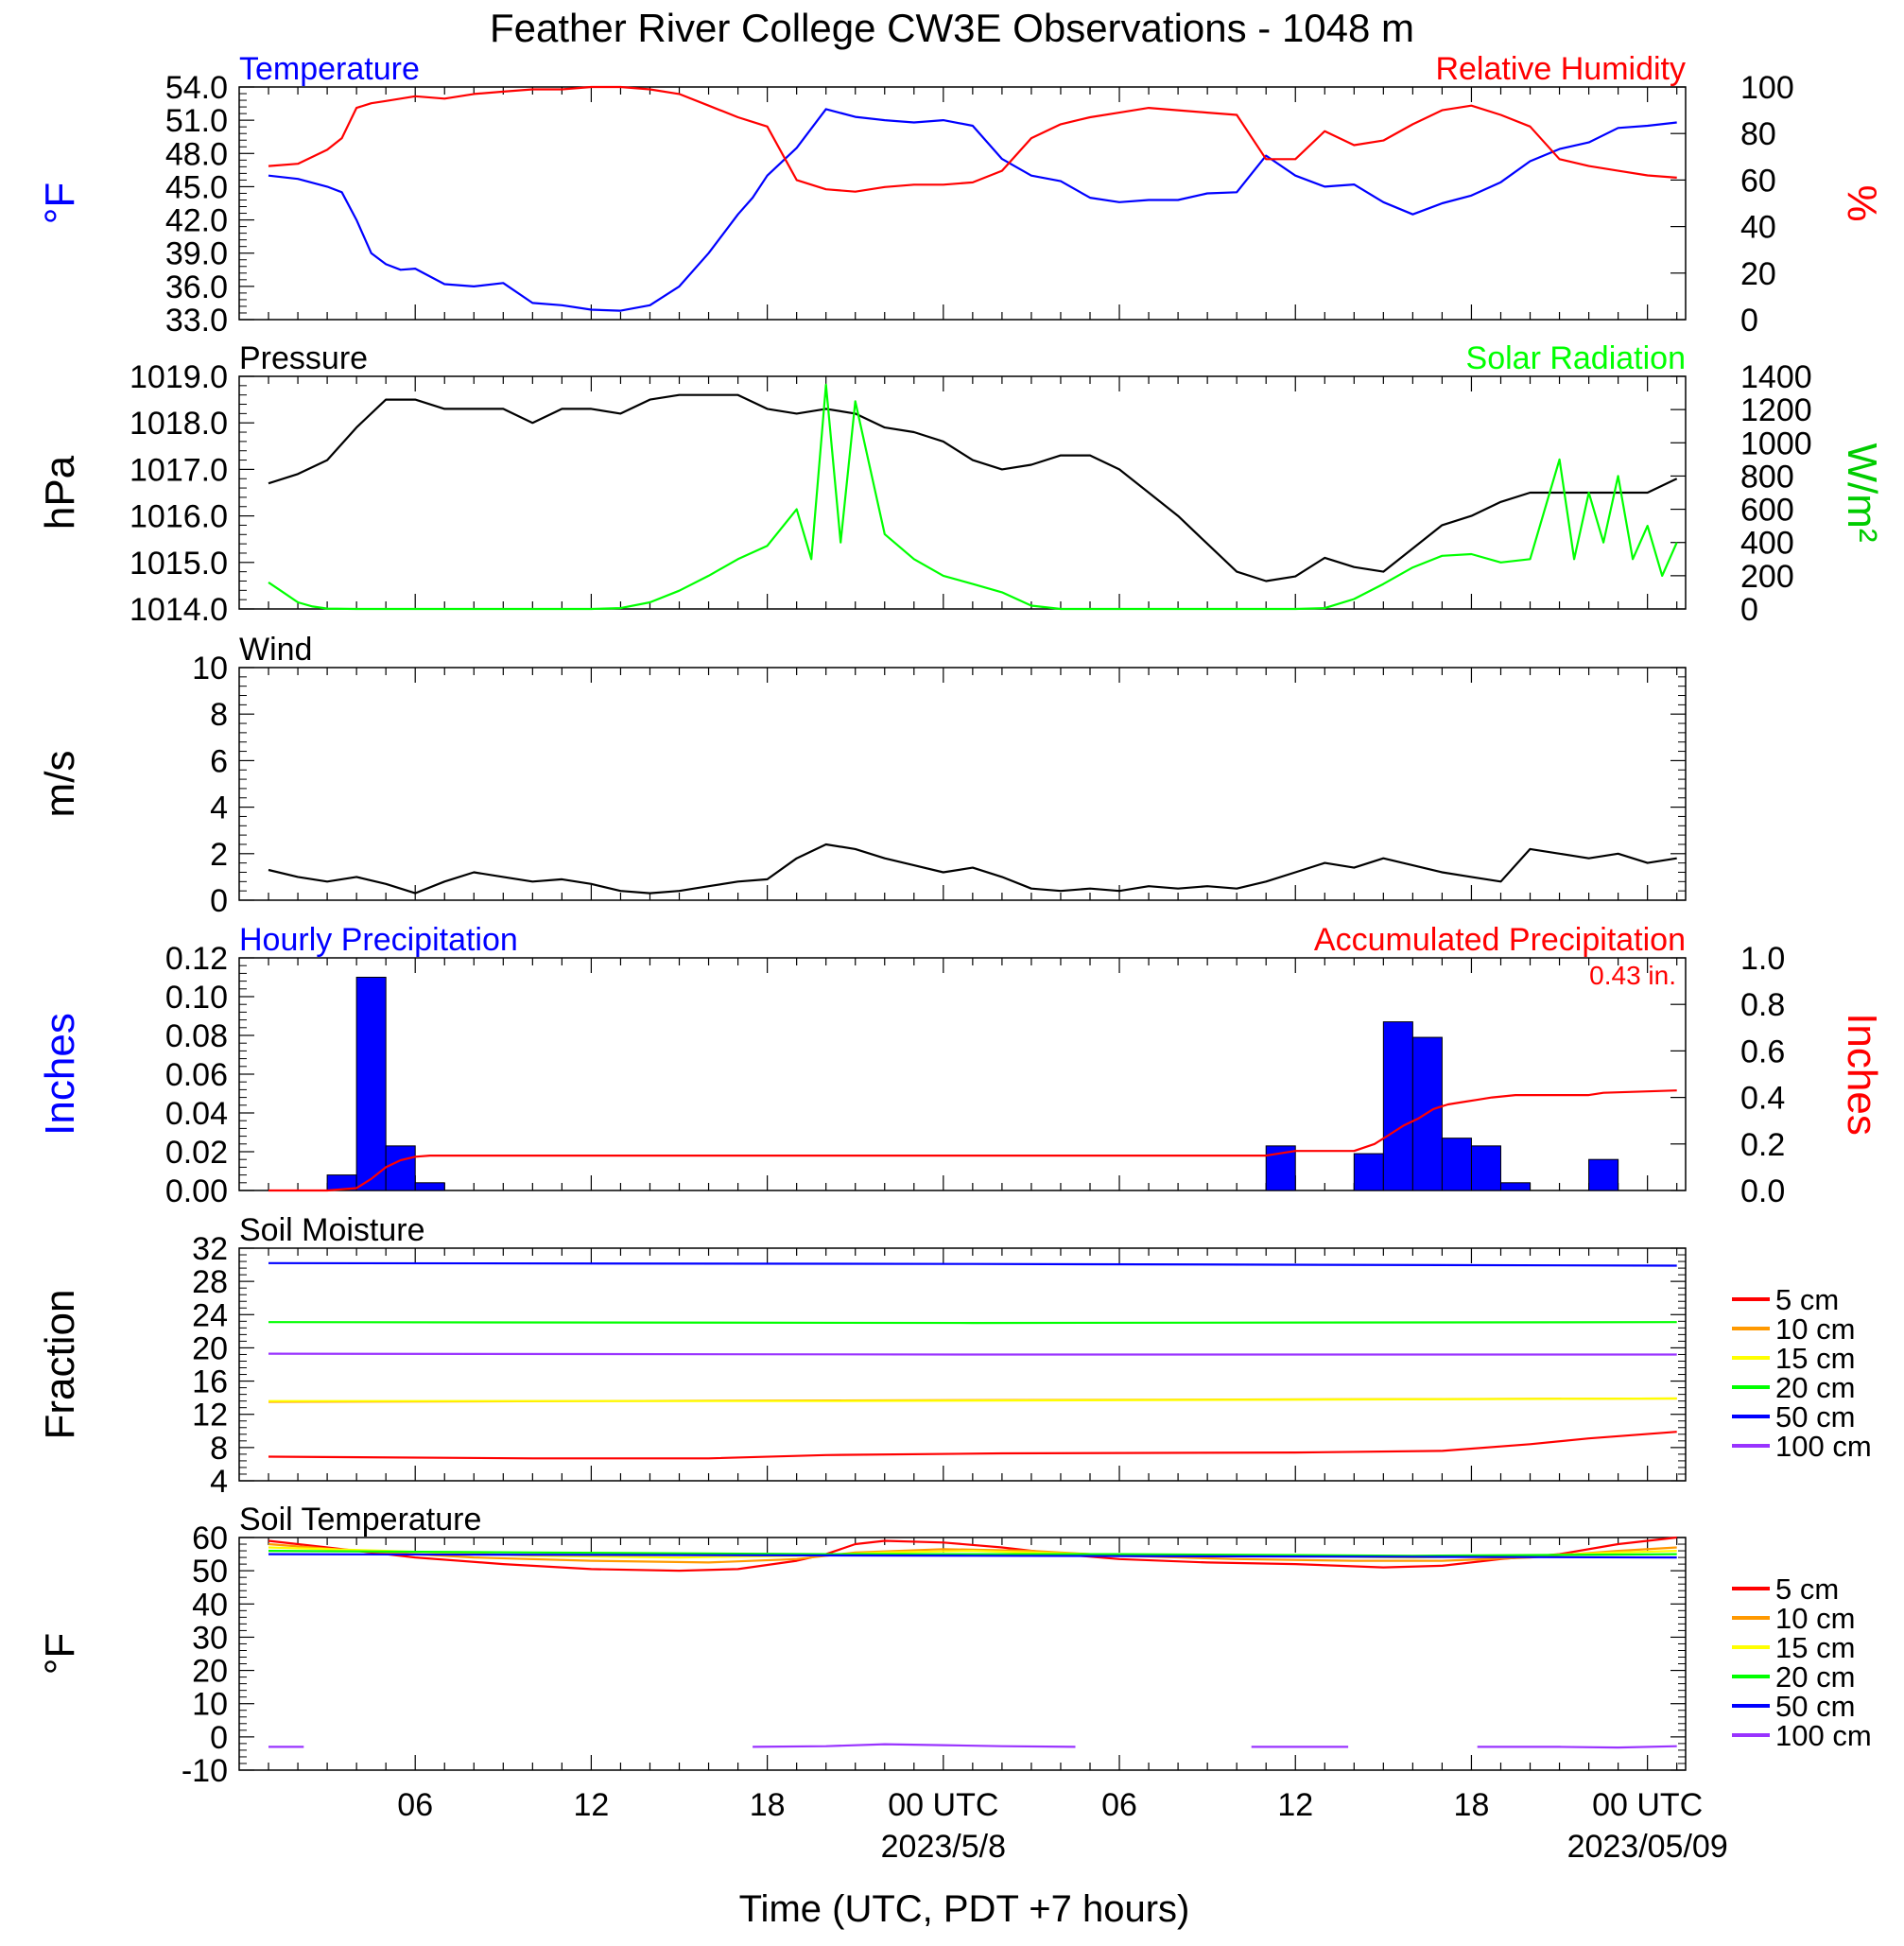 The height and width of the screenshot is (1946, 1904). Describe the element at coordinates (196, 1191) in the screenshot. I see `y-tick-label-left: 0.00` at that location.